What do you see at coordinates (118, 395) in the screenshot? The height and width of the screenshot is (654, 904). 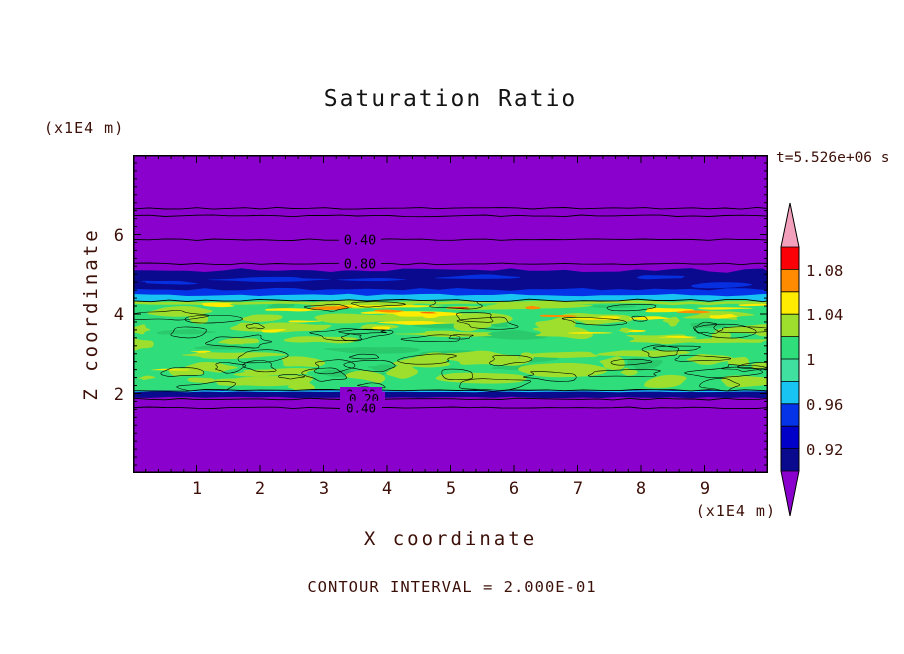 I see `z-tick-label: 2` at bounding box center [118, 395].